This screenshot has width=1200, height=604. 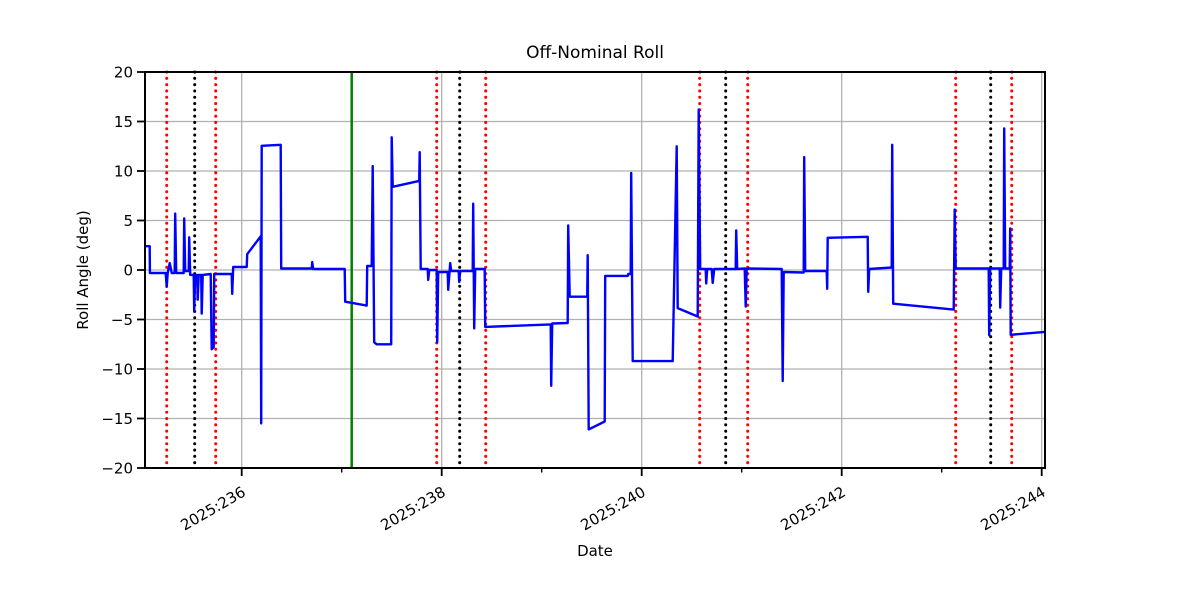 What do you see at coordinates (83, 269) in the screenshot?
I see `y-axis-label: Roll Angle (deg)` at bounding box center [83, 269].